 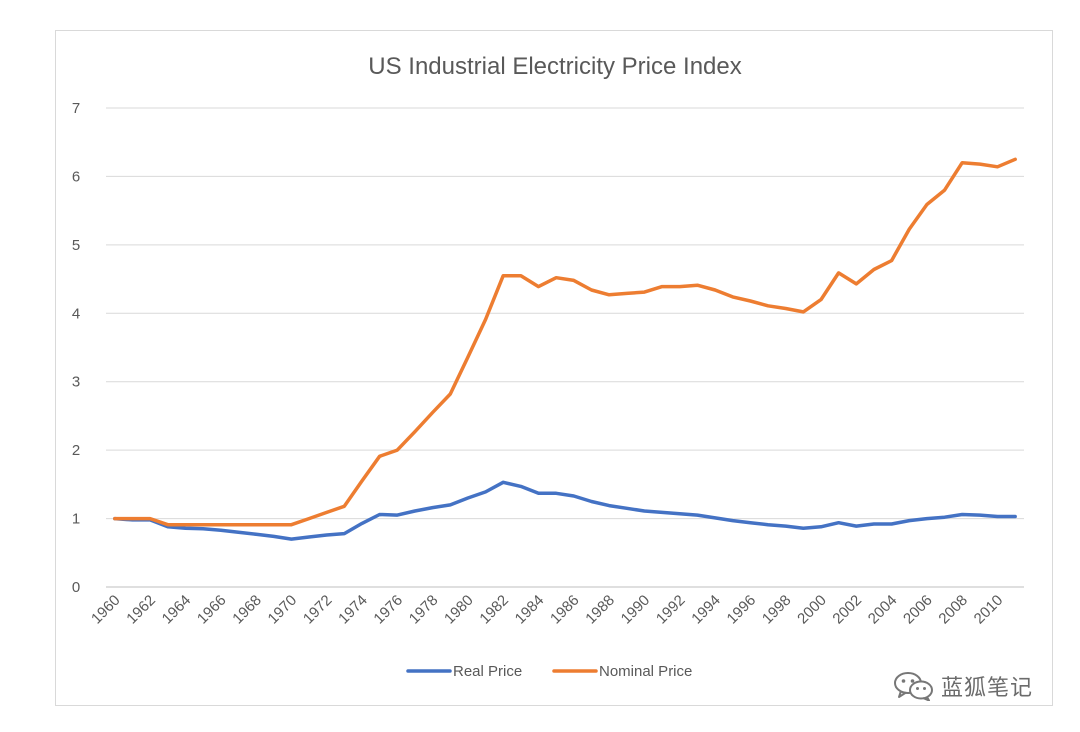 What do you see at coordinates (212, 610) in the screenshot?
I see `x-tick-label: 1966` at bounding box center [212, 610].